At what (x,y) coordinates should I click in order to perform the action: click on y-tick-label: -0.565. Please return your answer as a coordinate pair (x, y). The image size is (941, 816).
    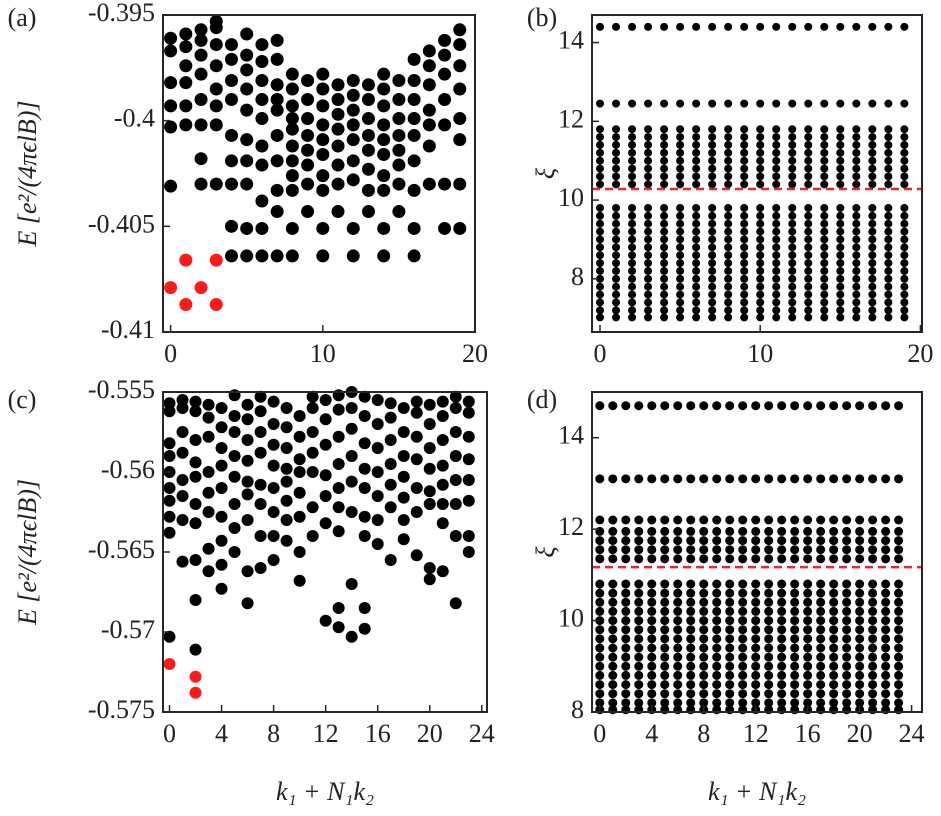
    Looking at the image, I should click on (121, 549).